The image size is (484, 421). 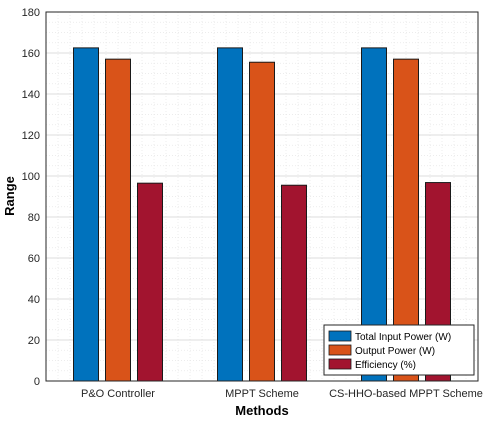 I want to click on x-tick-label: P&O Controller, so click(x=118, y=394).